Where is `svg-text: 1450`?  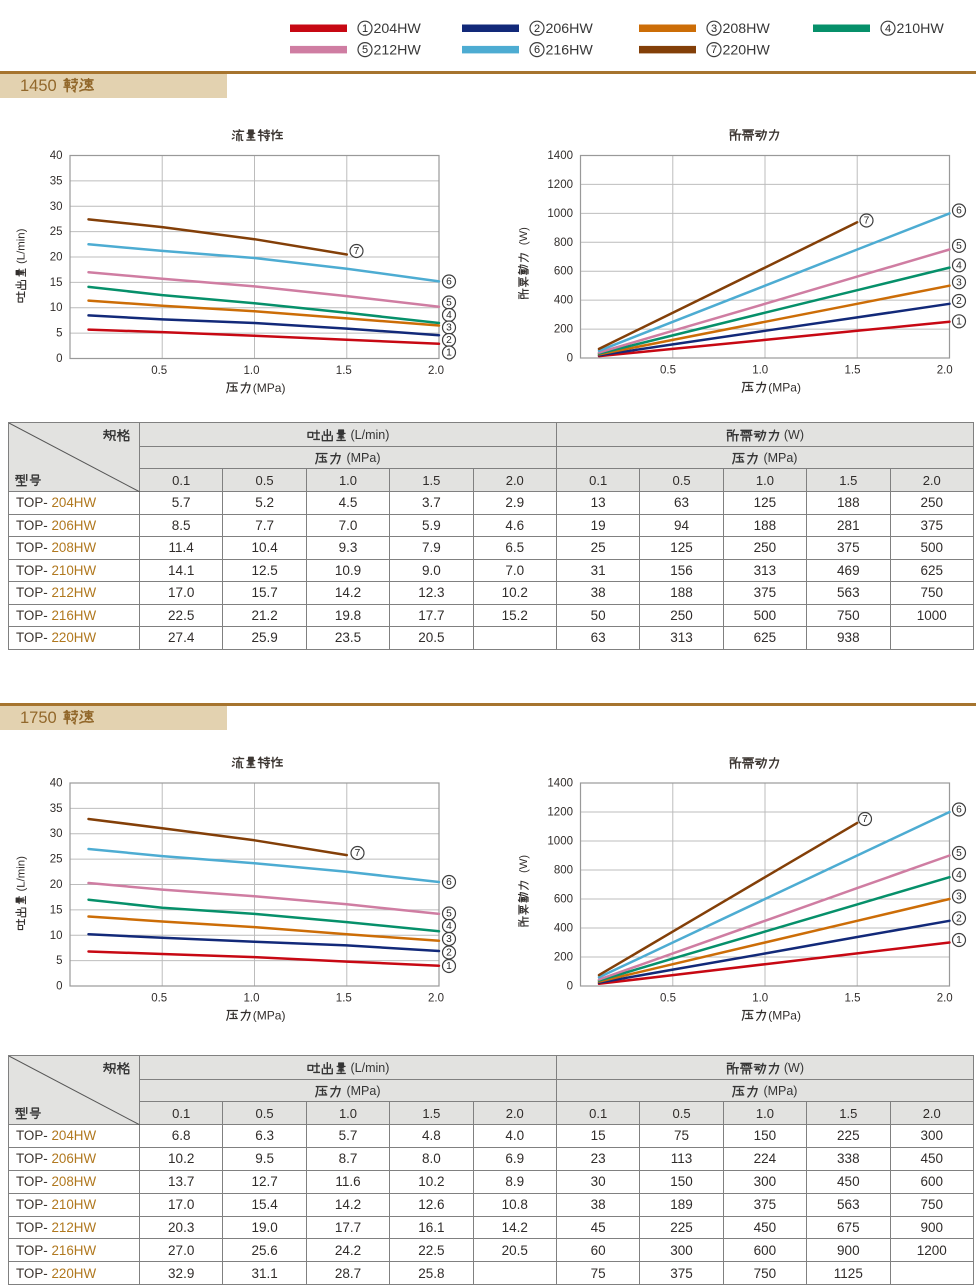 svg-text: 1450 is located at coordinates (38, 86).